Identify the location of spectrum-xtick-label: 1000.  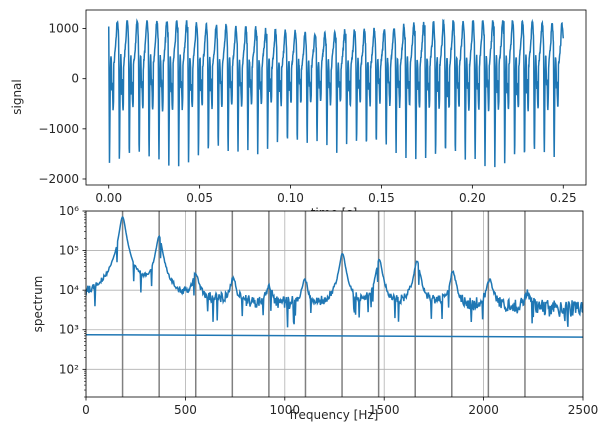
(285, 410).